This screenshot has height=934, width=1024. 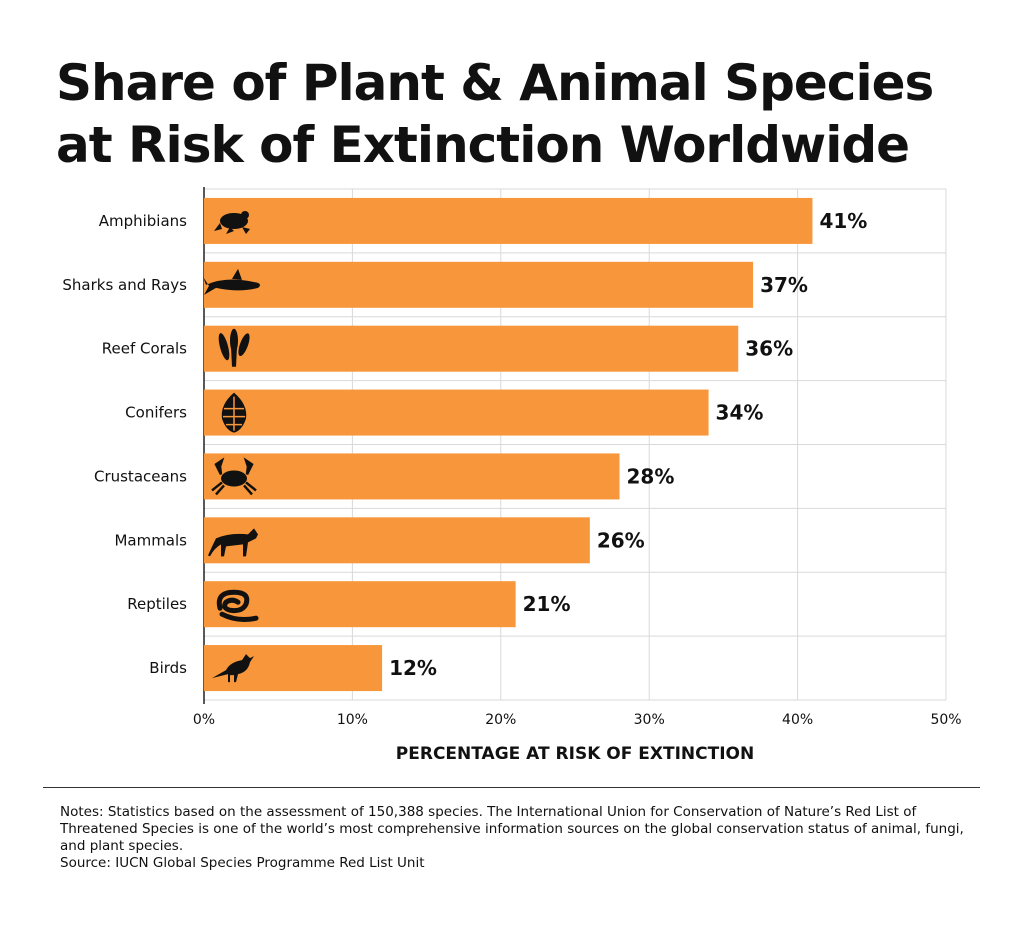 I want to click on value-label: 26%, so click(x=621, y=540).